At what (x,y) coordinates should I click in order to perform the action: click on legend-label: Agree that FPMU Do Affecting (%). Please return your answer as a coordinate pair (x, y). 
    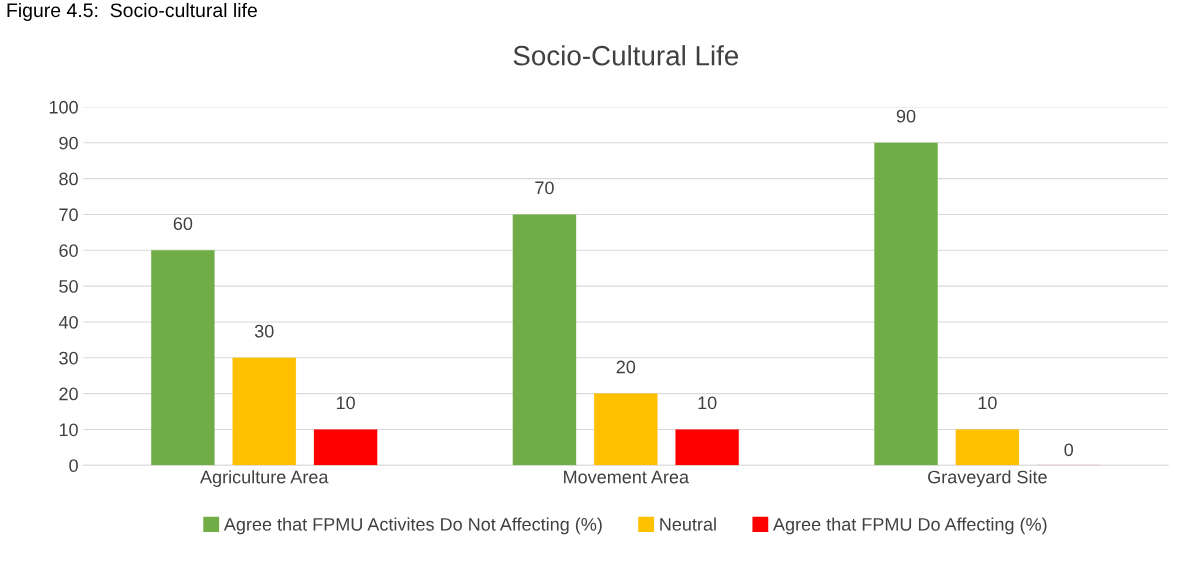
    Looking at the image, I should click on (910, 526).